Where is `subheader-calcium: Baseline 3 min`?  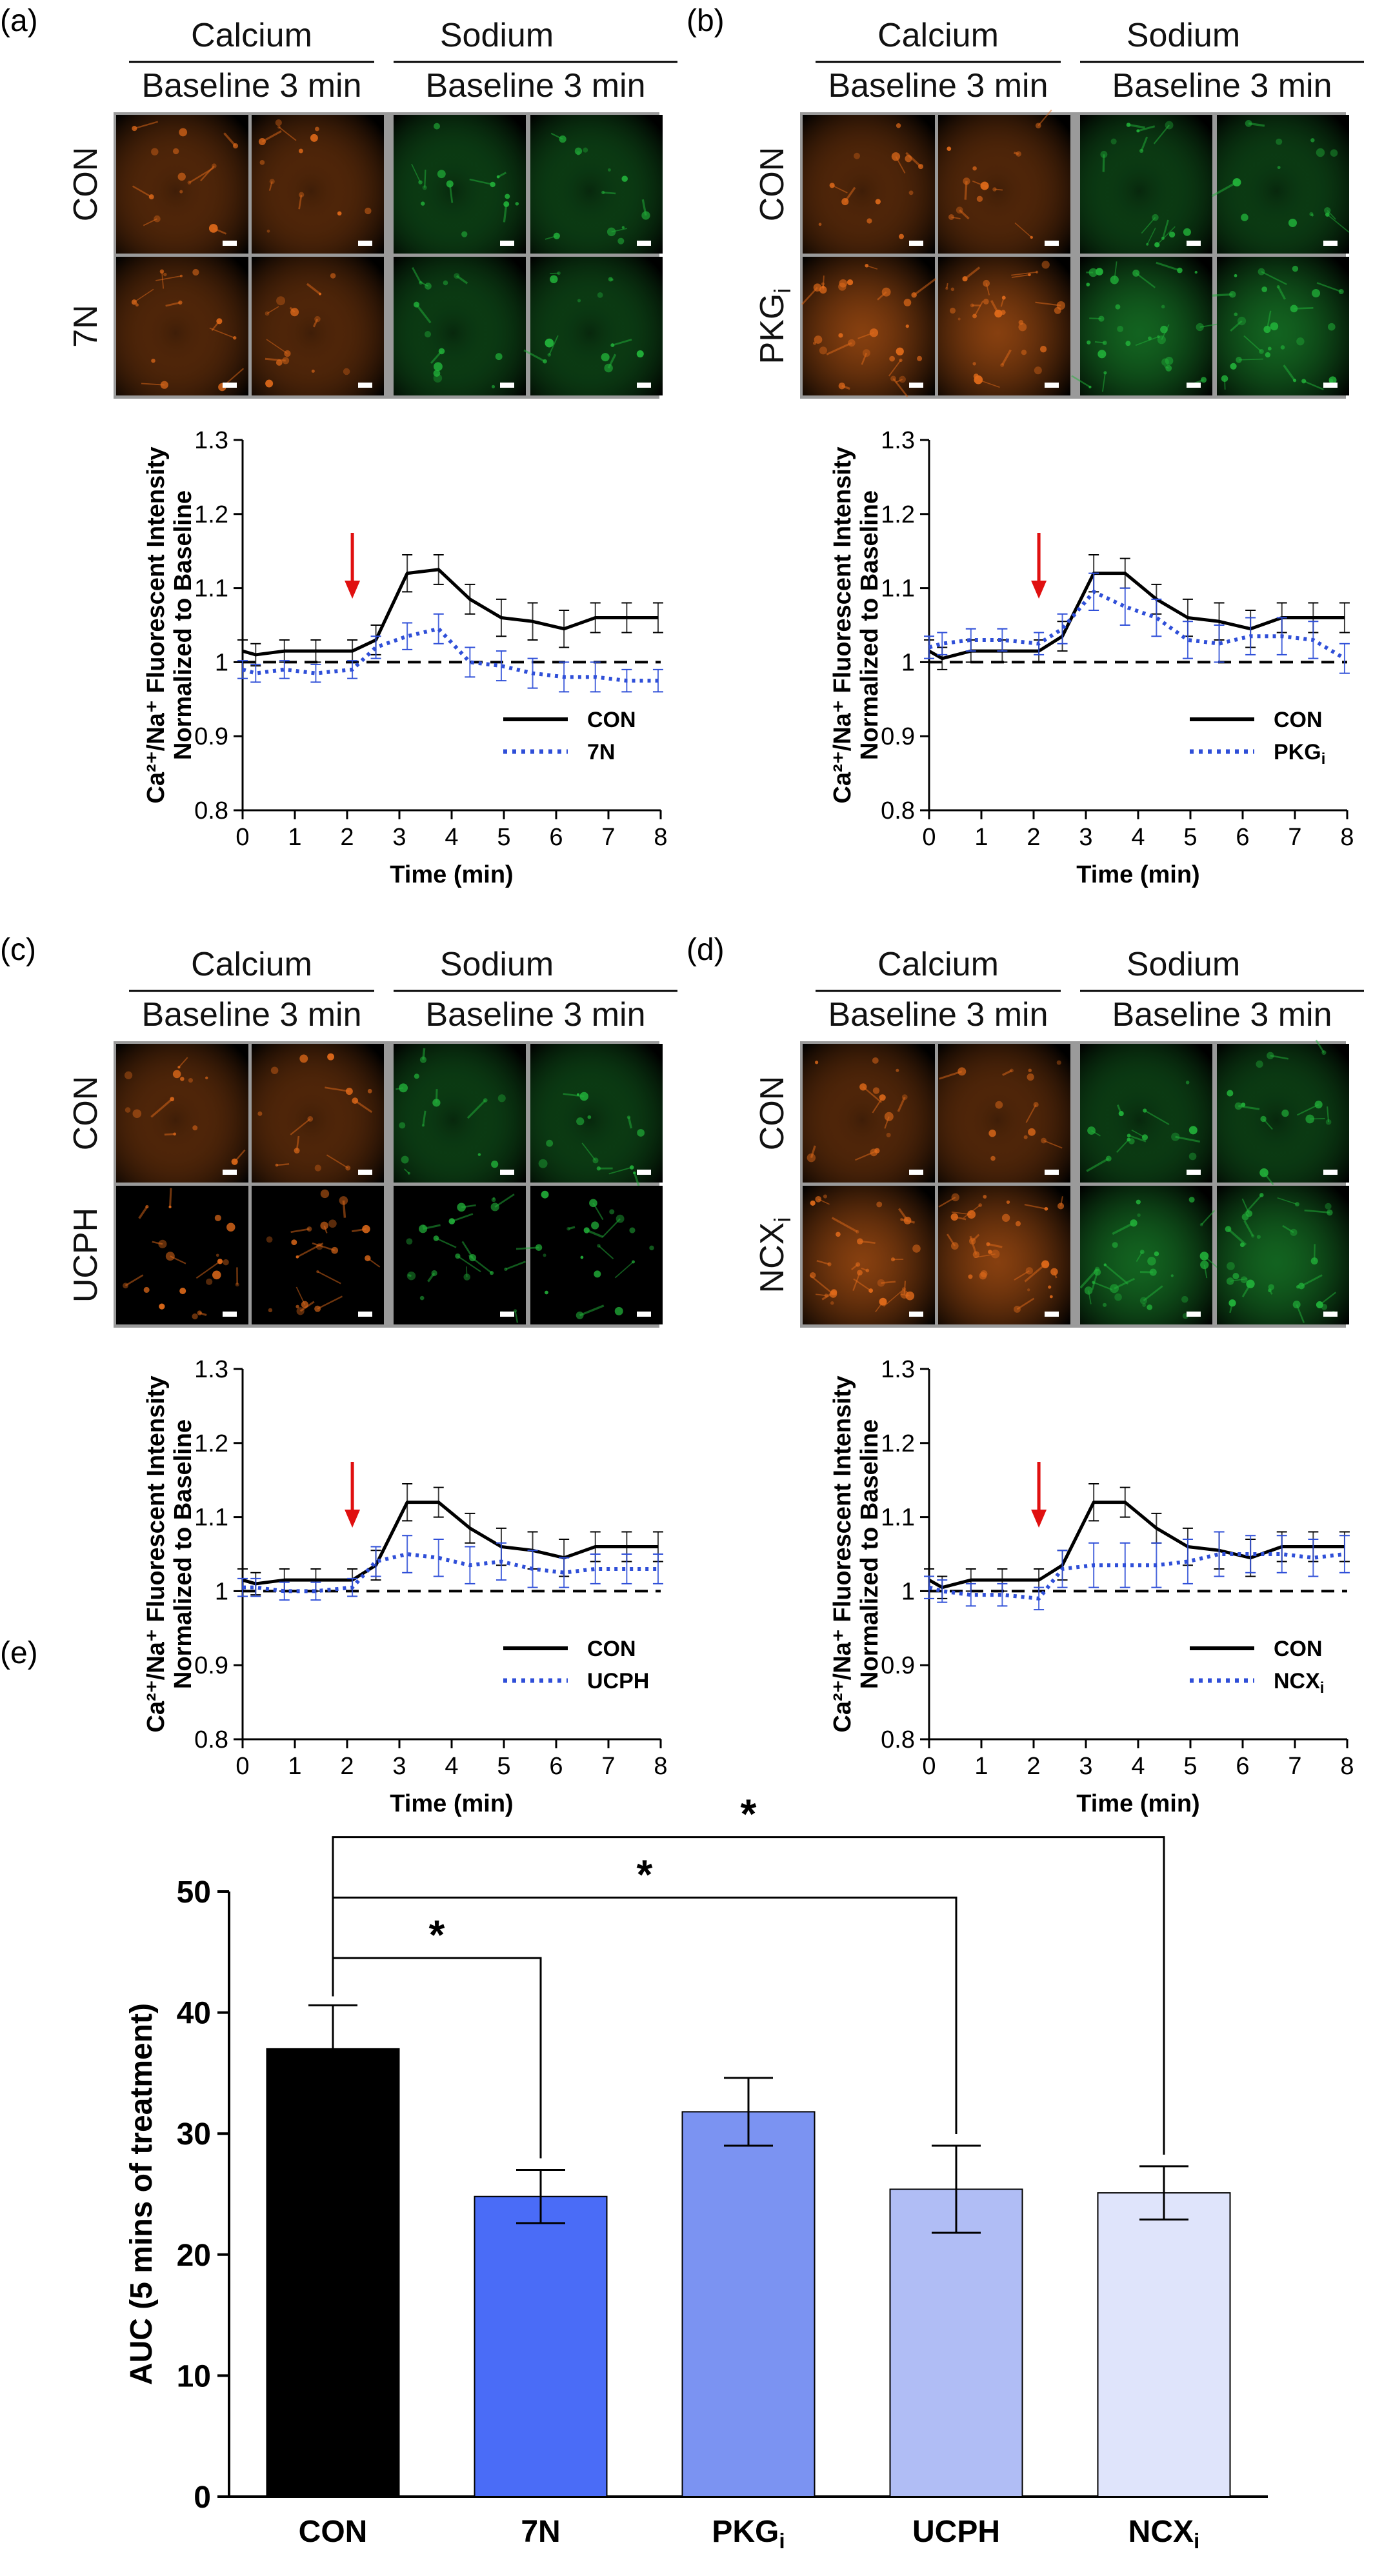
subheader-calcium: Baseline 3 min is located at coordinates (938, 1014).